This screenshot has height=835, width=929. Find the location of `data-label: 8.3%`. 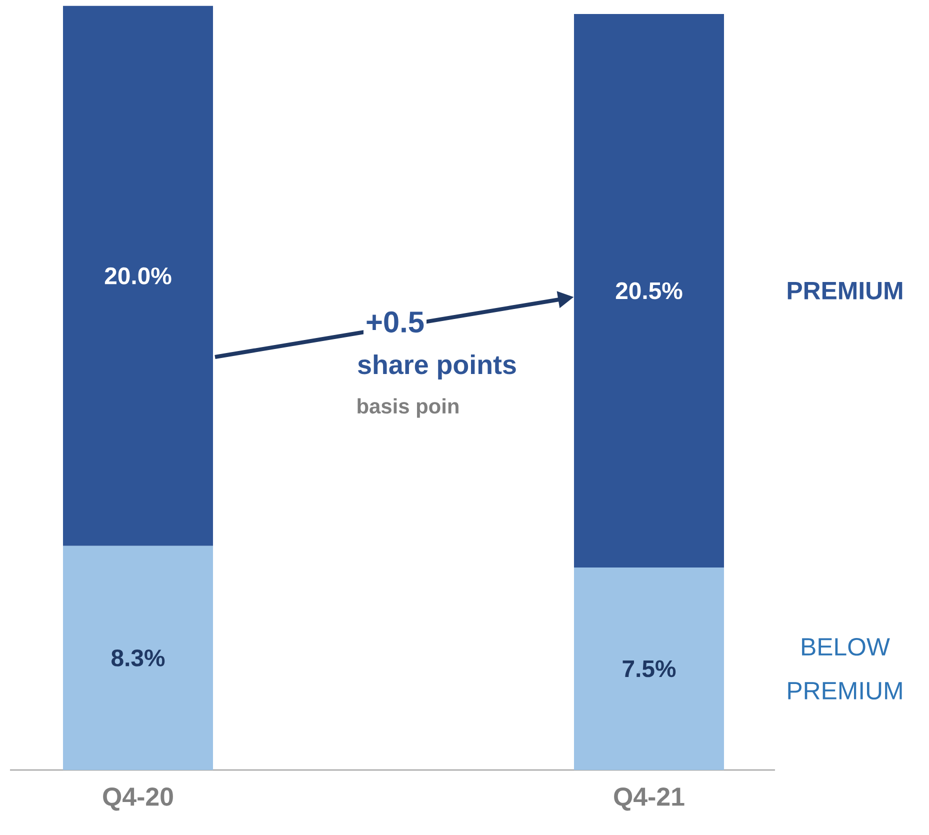

data-label: 8.3% is located at coordinates (138, 657).